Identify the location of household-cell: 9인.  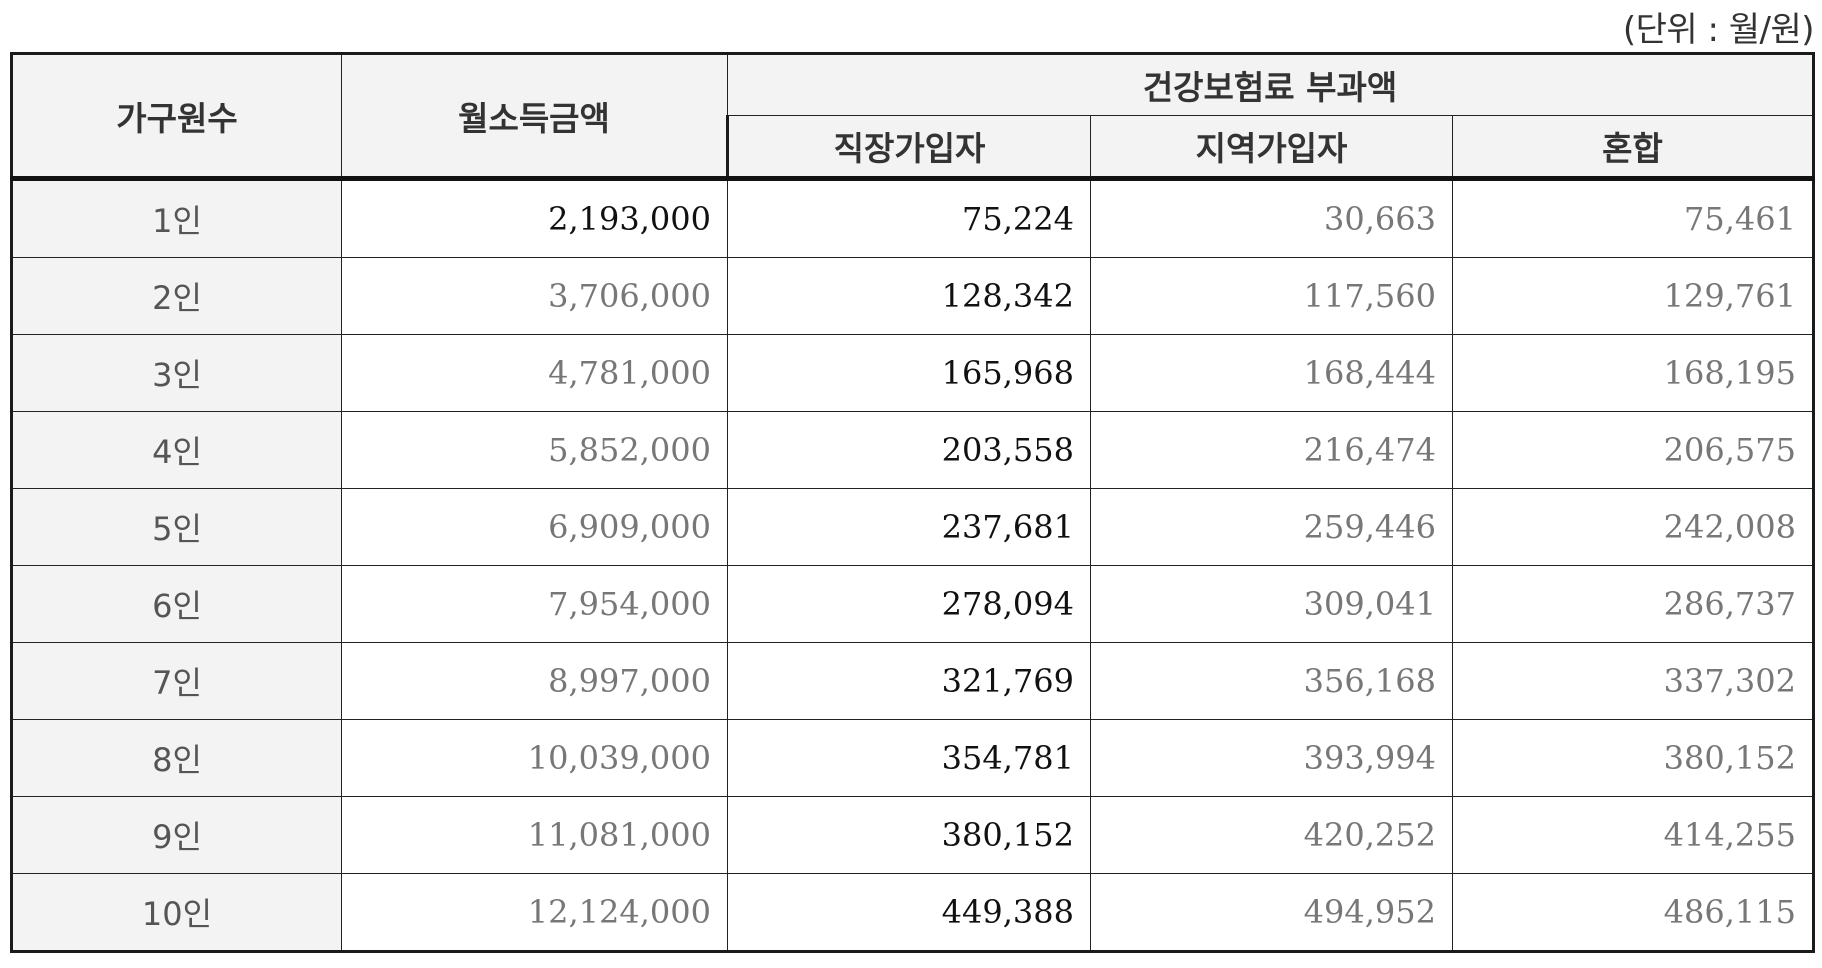
(176, 835).